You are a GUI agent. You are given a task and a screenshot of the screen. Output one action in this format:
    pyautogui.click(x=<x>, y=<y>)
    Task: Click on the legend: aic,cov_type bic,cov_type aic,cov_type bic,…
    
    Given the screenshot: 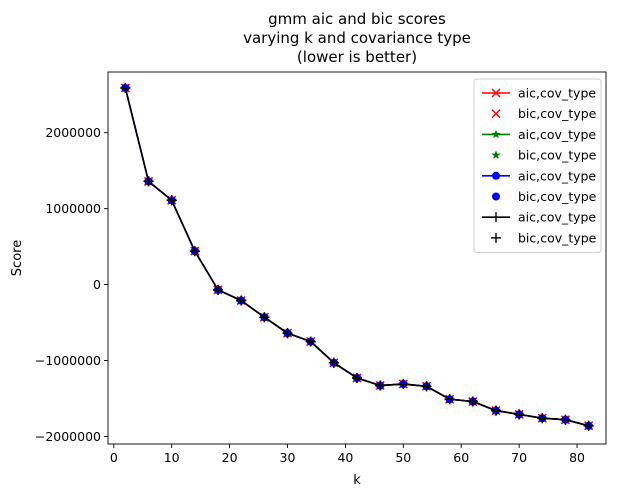 What is the action you would take?
    pyautogui.click(x=537, y=166)
    